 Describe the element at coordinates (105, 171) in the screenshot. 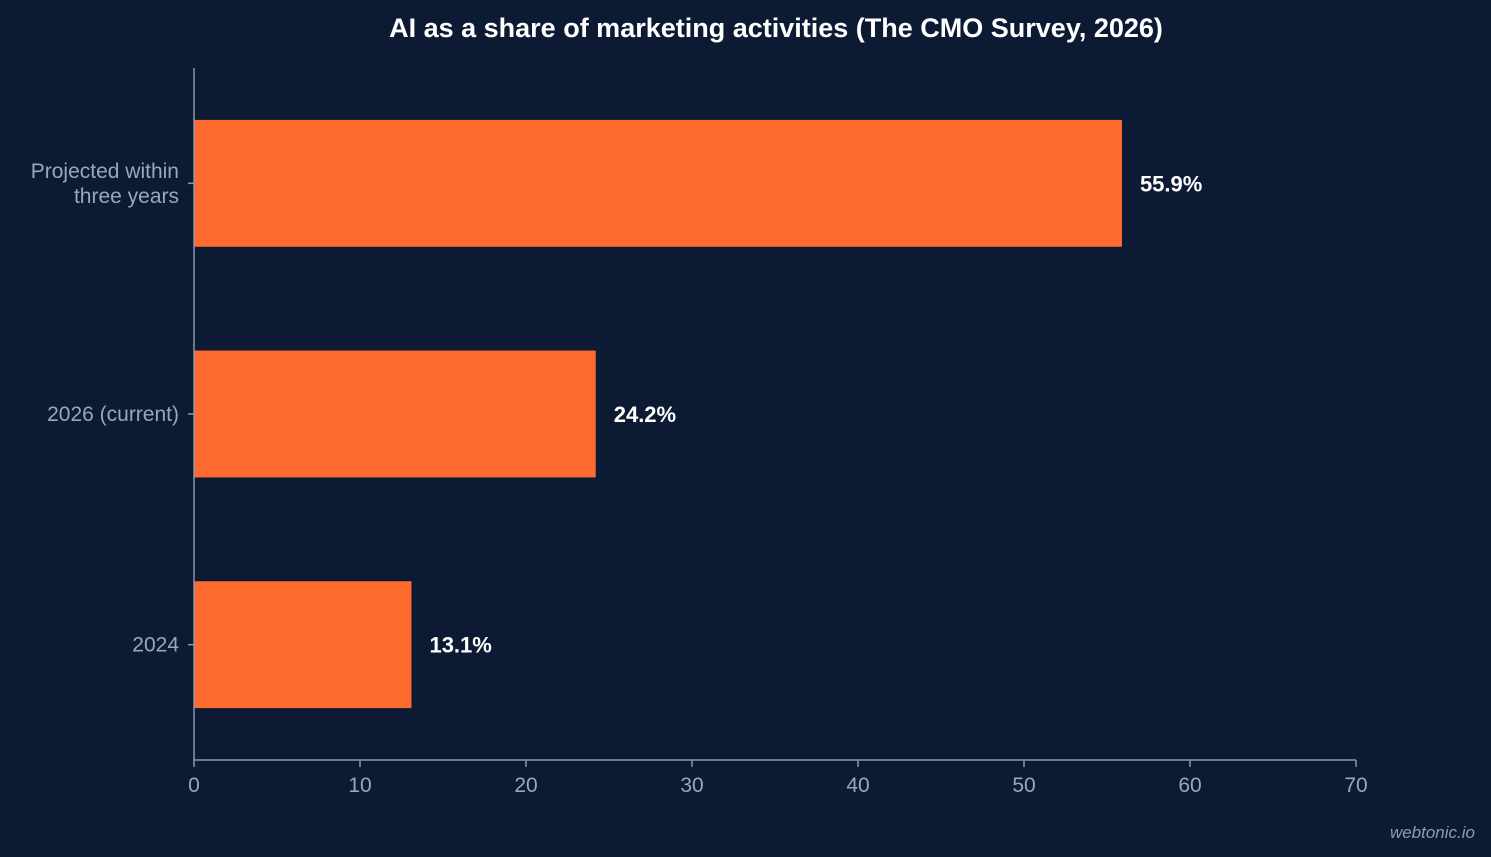

I see `category-label-line: Projected within` at that location.